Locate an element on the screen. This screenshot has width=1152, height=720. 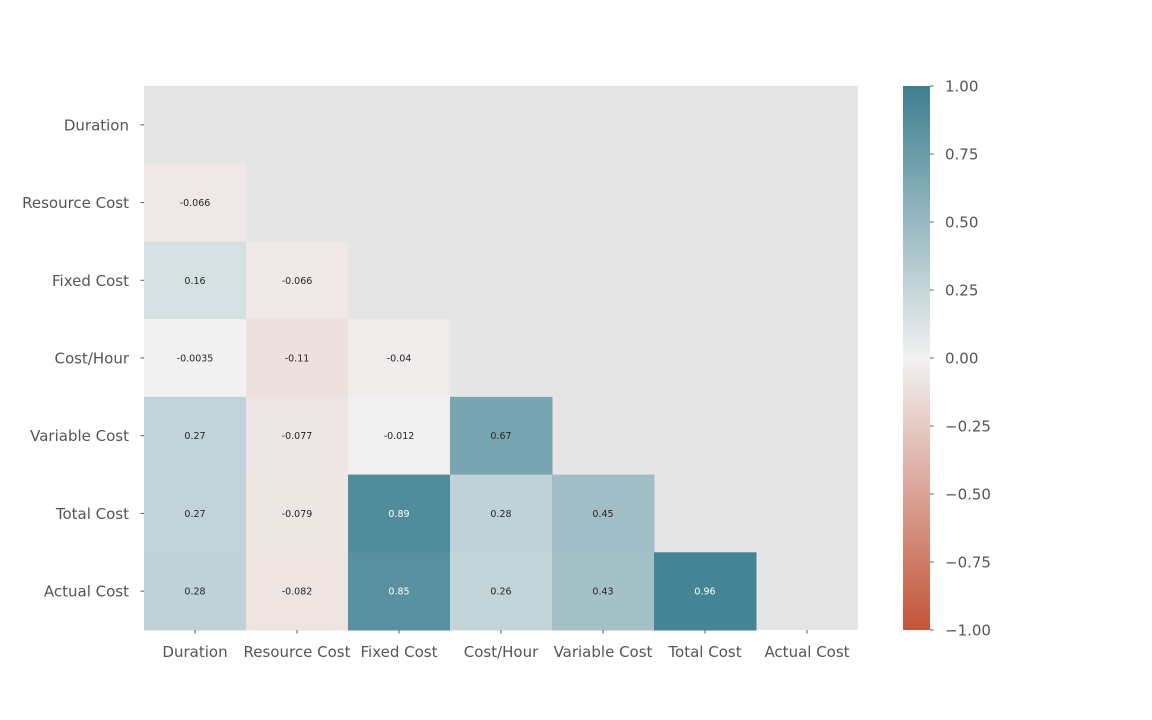
colorbar-ticks: 1.00 0.75 0.50 0.25 0.00 −0.25 −0.50 −0.75 −1.00 is located at coordinates (960, 359).